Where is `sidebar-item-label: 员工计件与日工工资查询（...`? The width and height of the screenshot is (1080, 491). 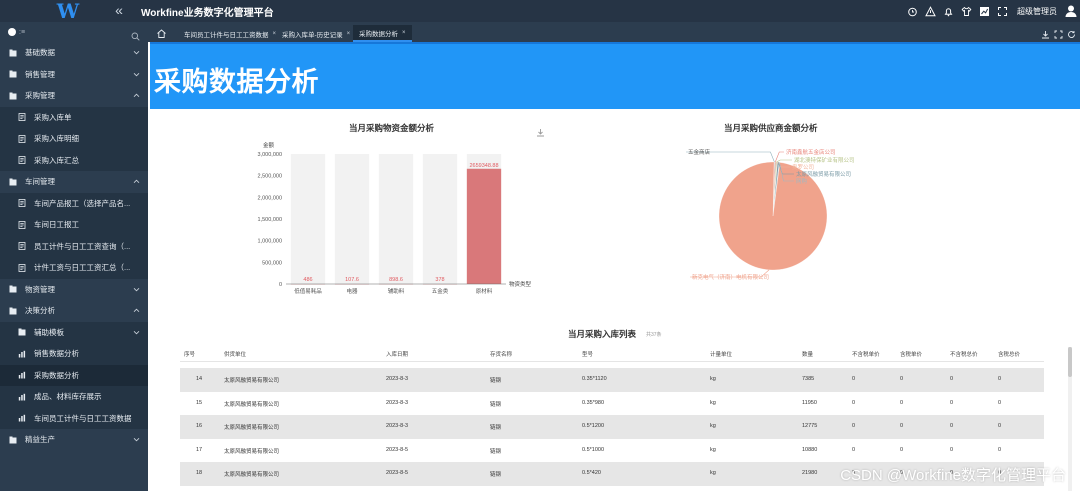 sidebar-item-label: 员工计件与日工工资查询（... is located at coordinates (82, 246).